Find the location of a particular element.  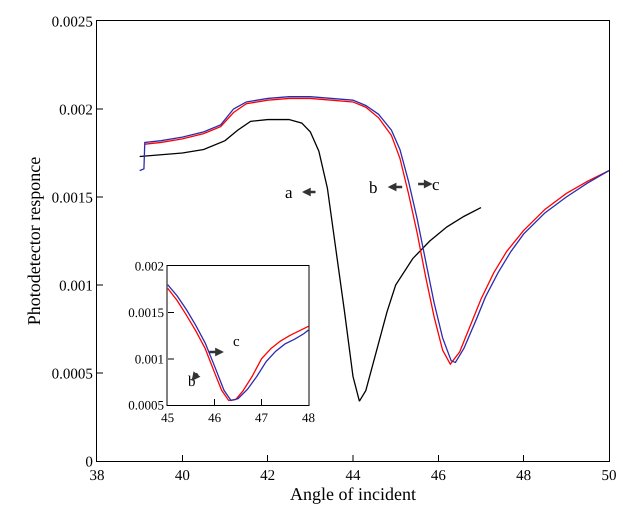

y-axis-title: Photodetector responce is located at coordinates (34, 241).